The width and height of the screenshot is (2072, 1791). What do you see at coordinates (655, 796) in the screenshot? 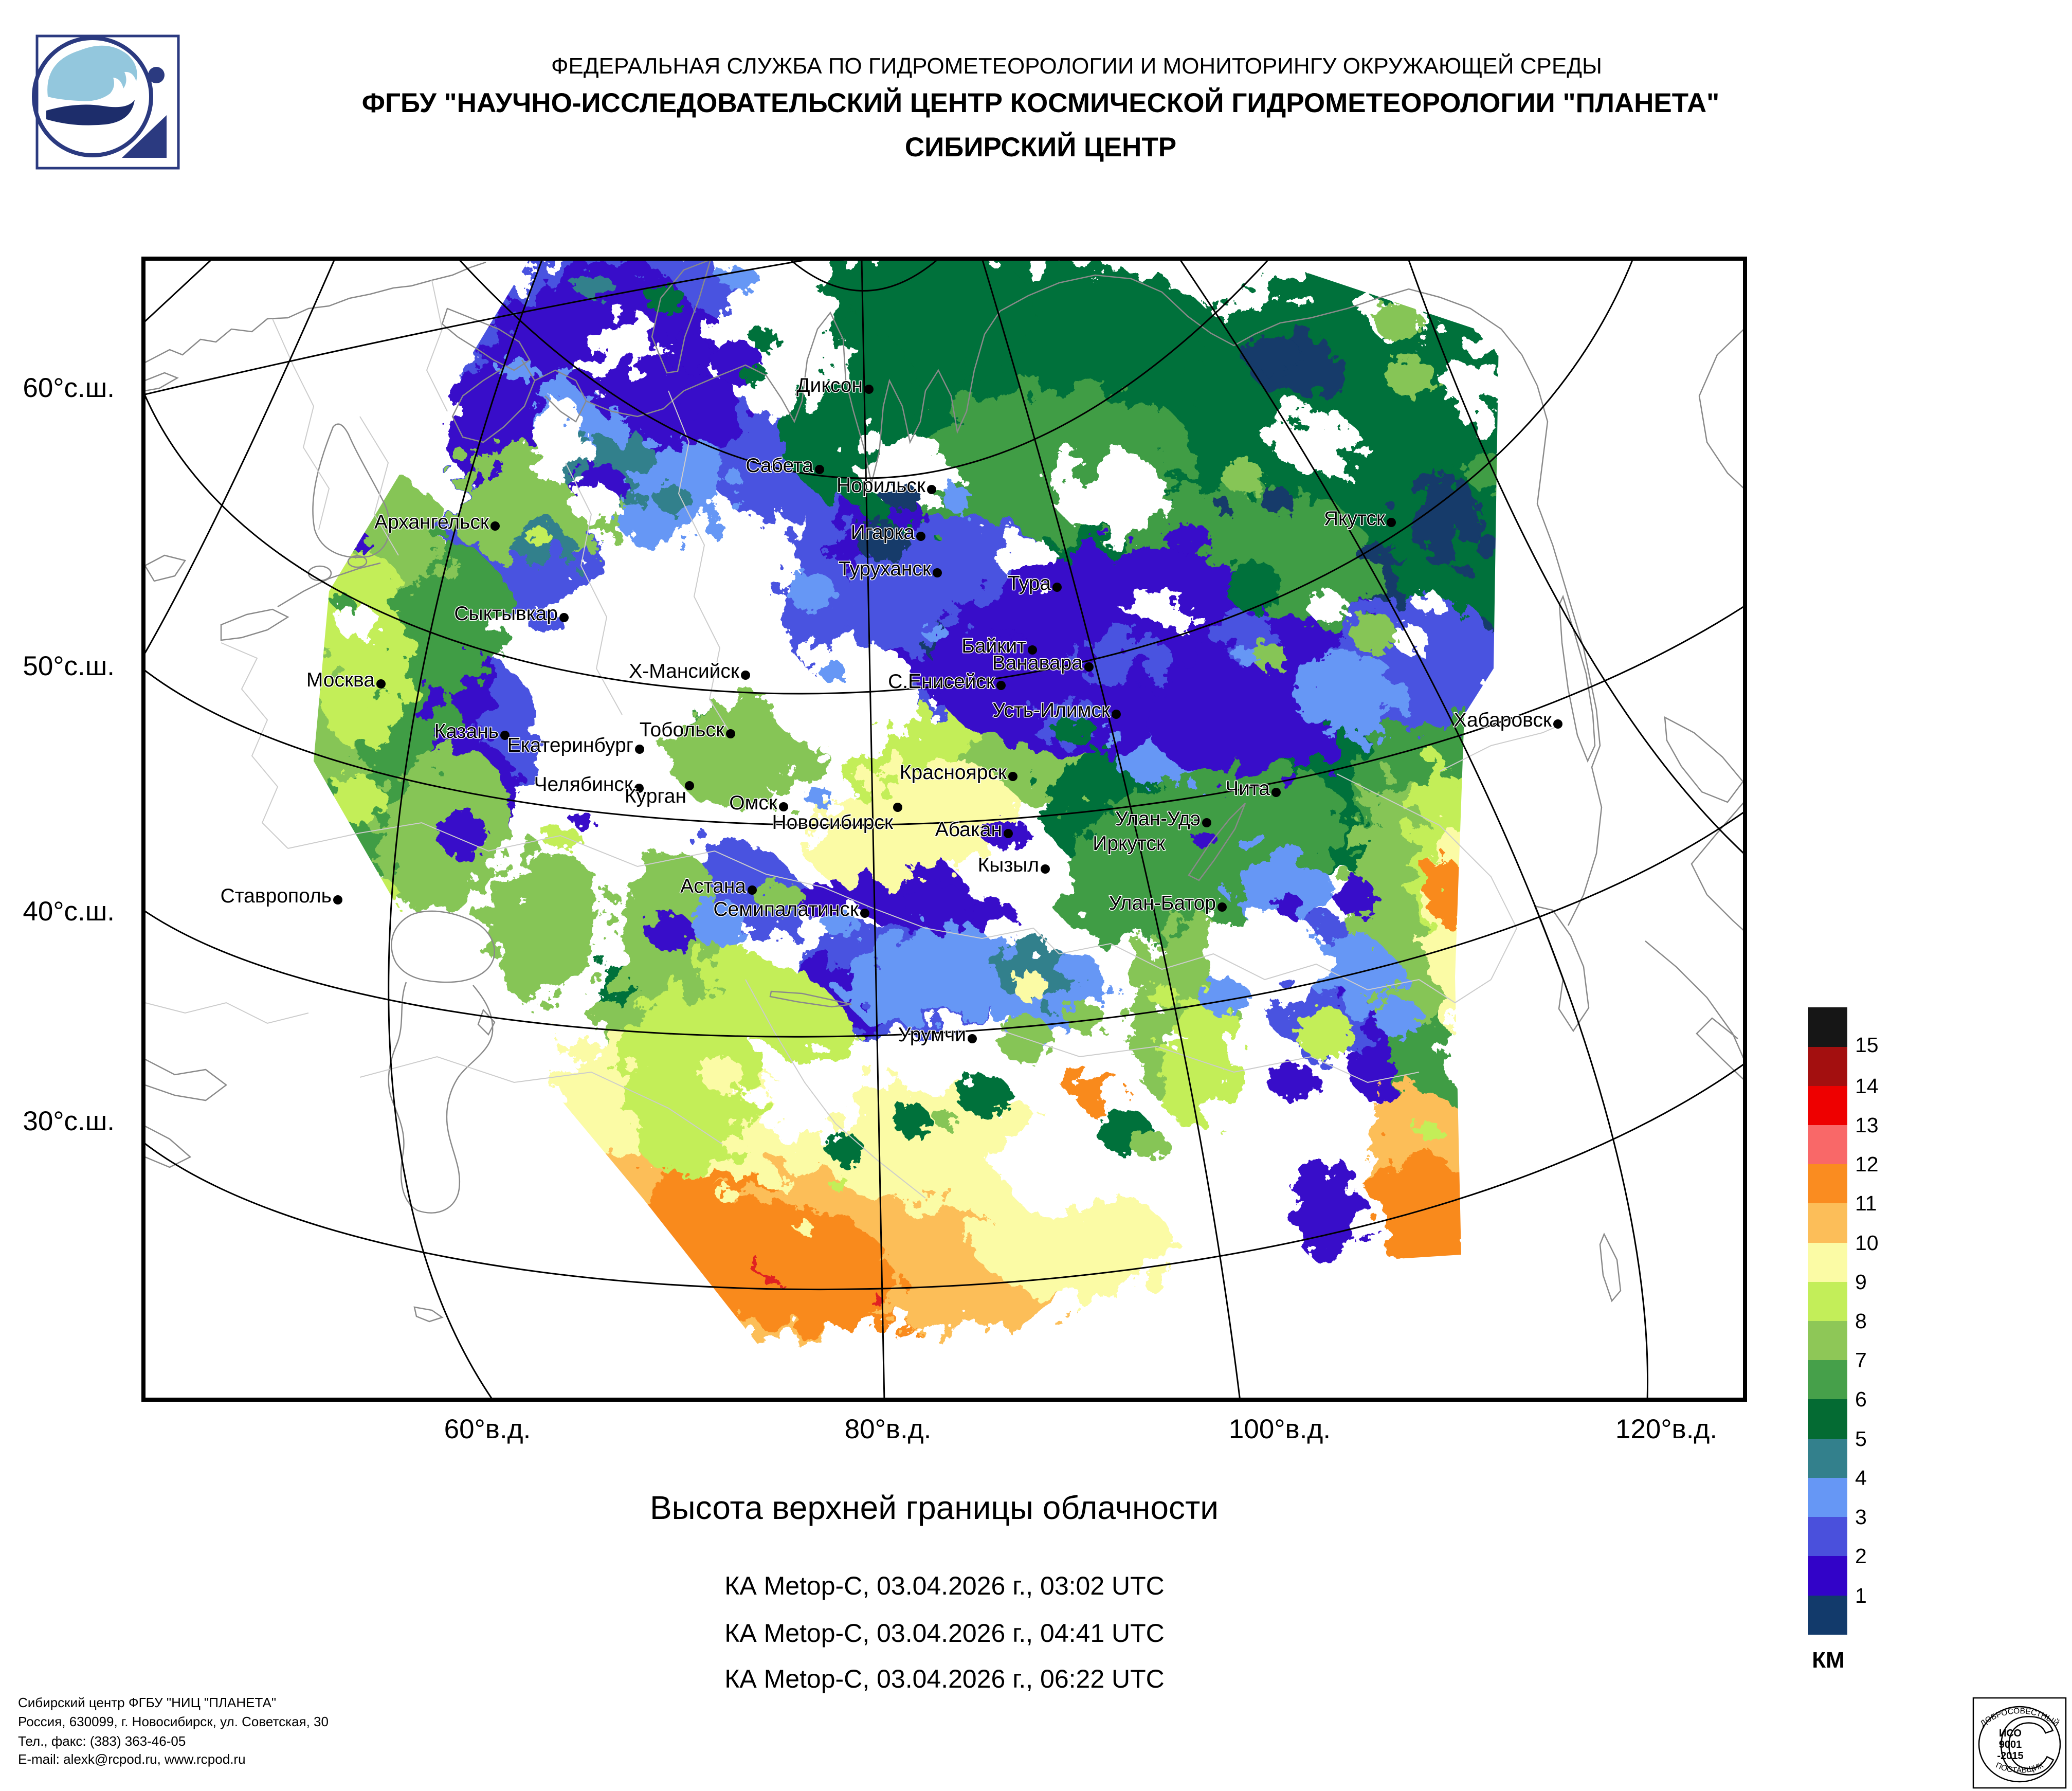
I see `svg-text: Курган` at bounding box center [655, 796].